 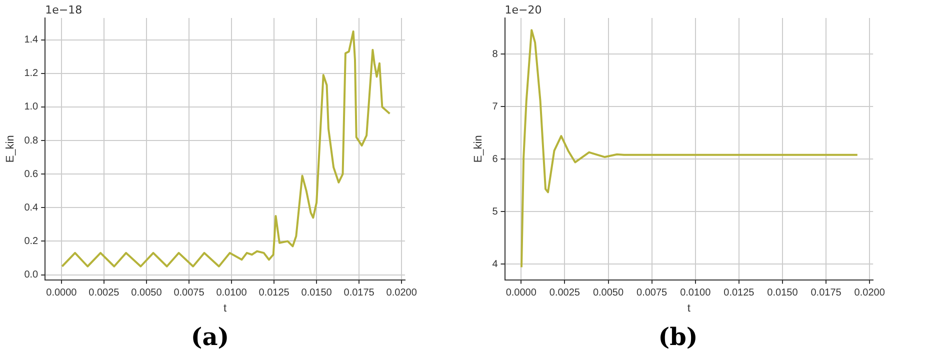 I want to click on y-tick-label: 5, so click(x=495, y=212).